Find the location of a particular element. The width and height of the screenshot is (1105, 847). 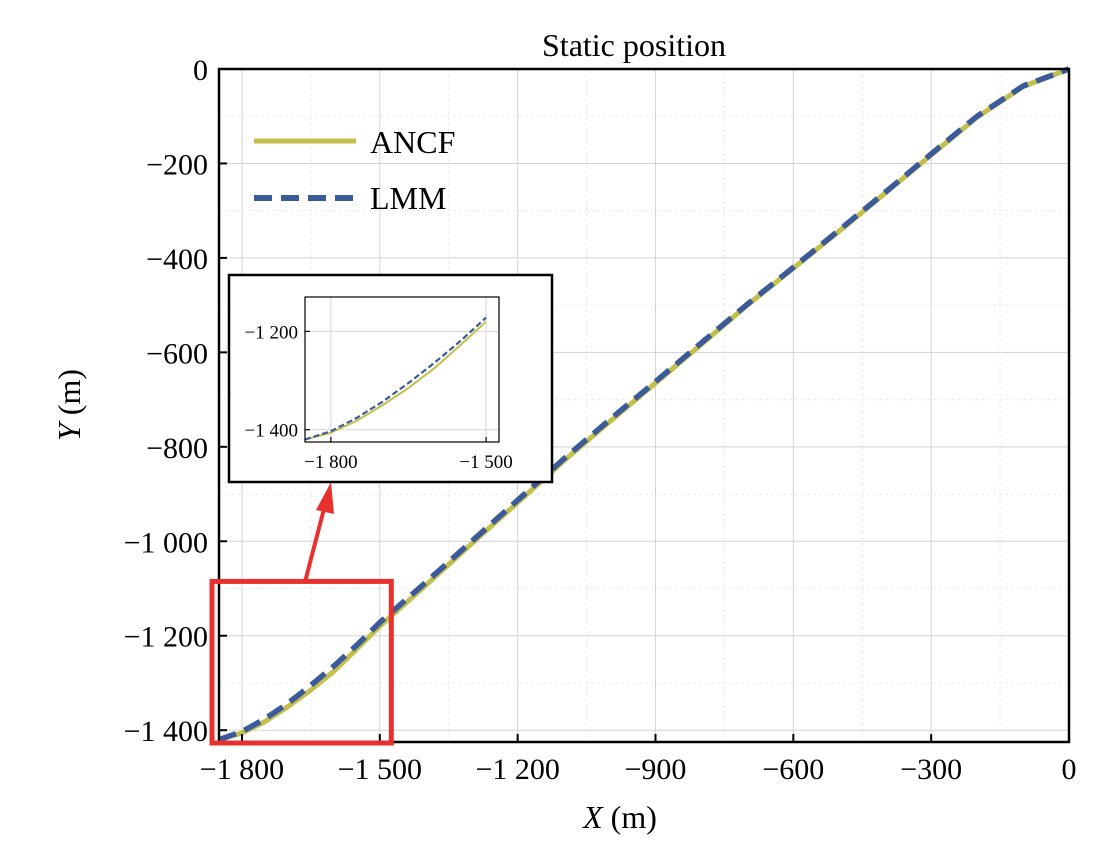

x-axis-label: X (m) is located at coordinates (619, 817).